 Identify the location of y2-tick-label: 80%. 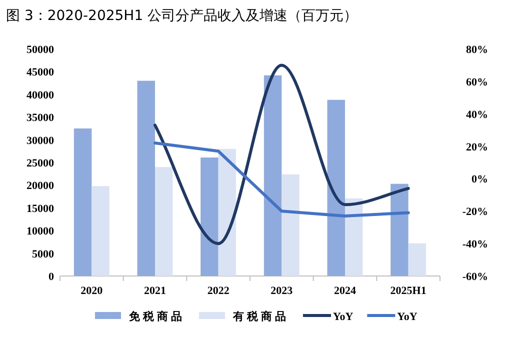
(477, 50).